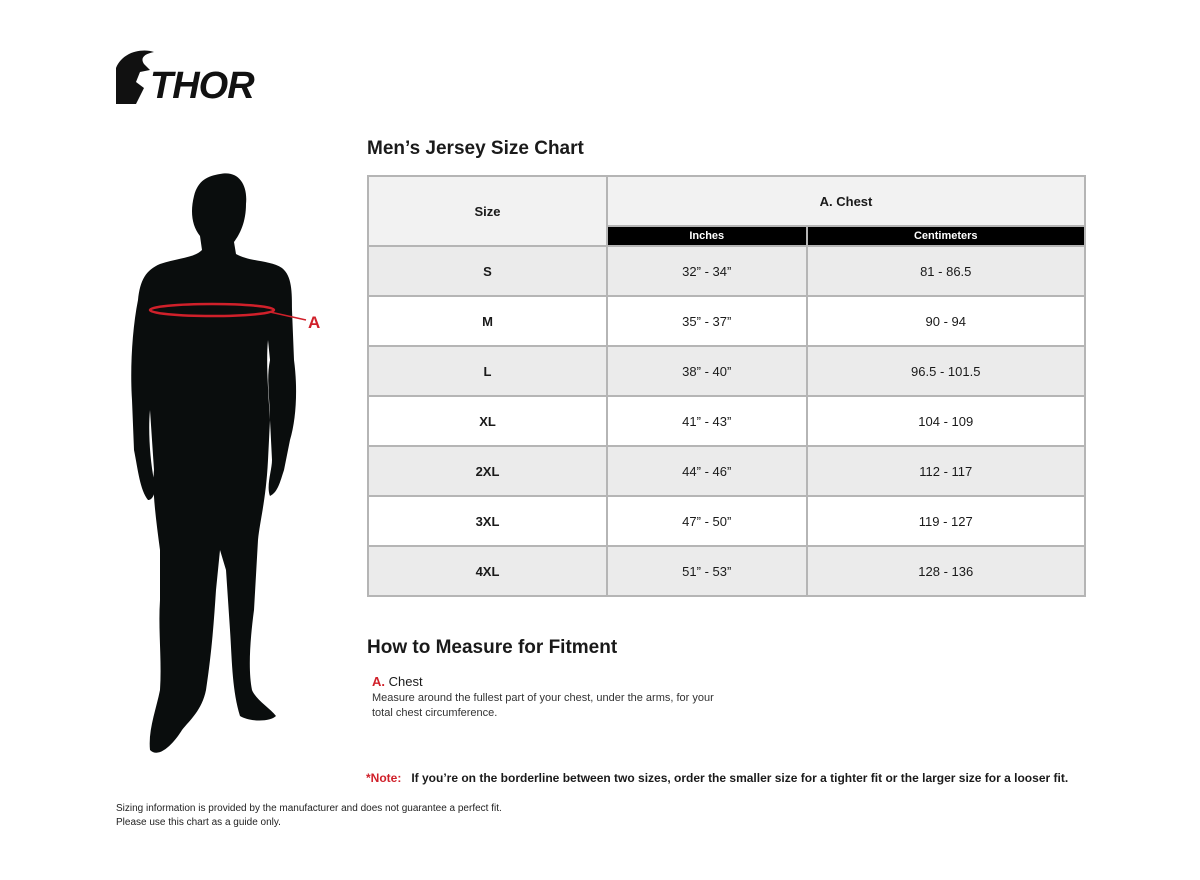 The image size is (1200, 880). I want to click on cm-header: Centimeters, so click(945, 236).